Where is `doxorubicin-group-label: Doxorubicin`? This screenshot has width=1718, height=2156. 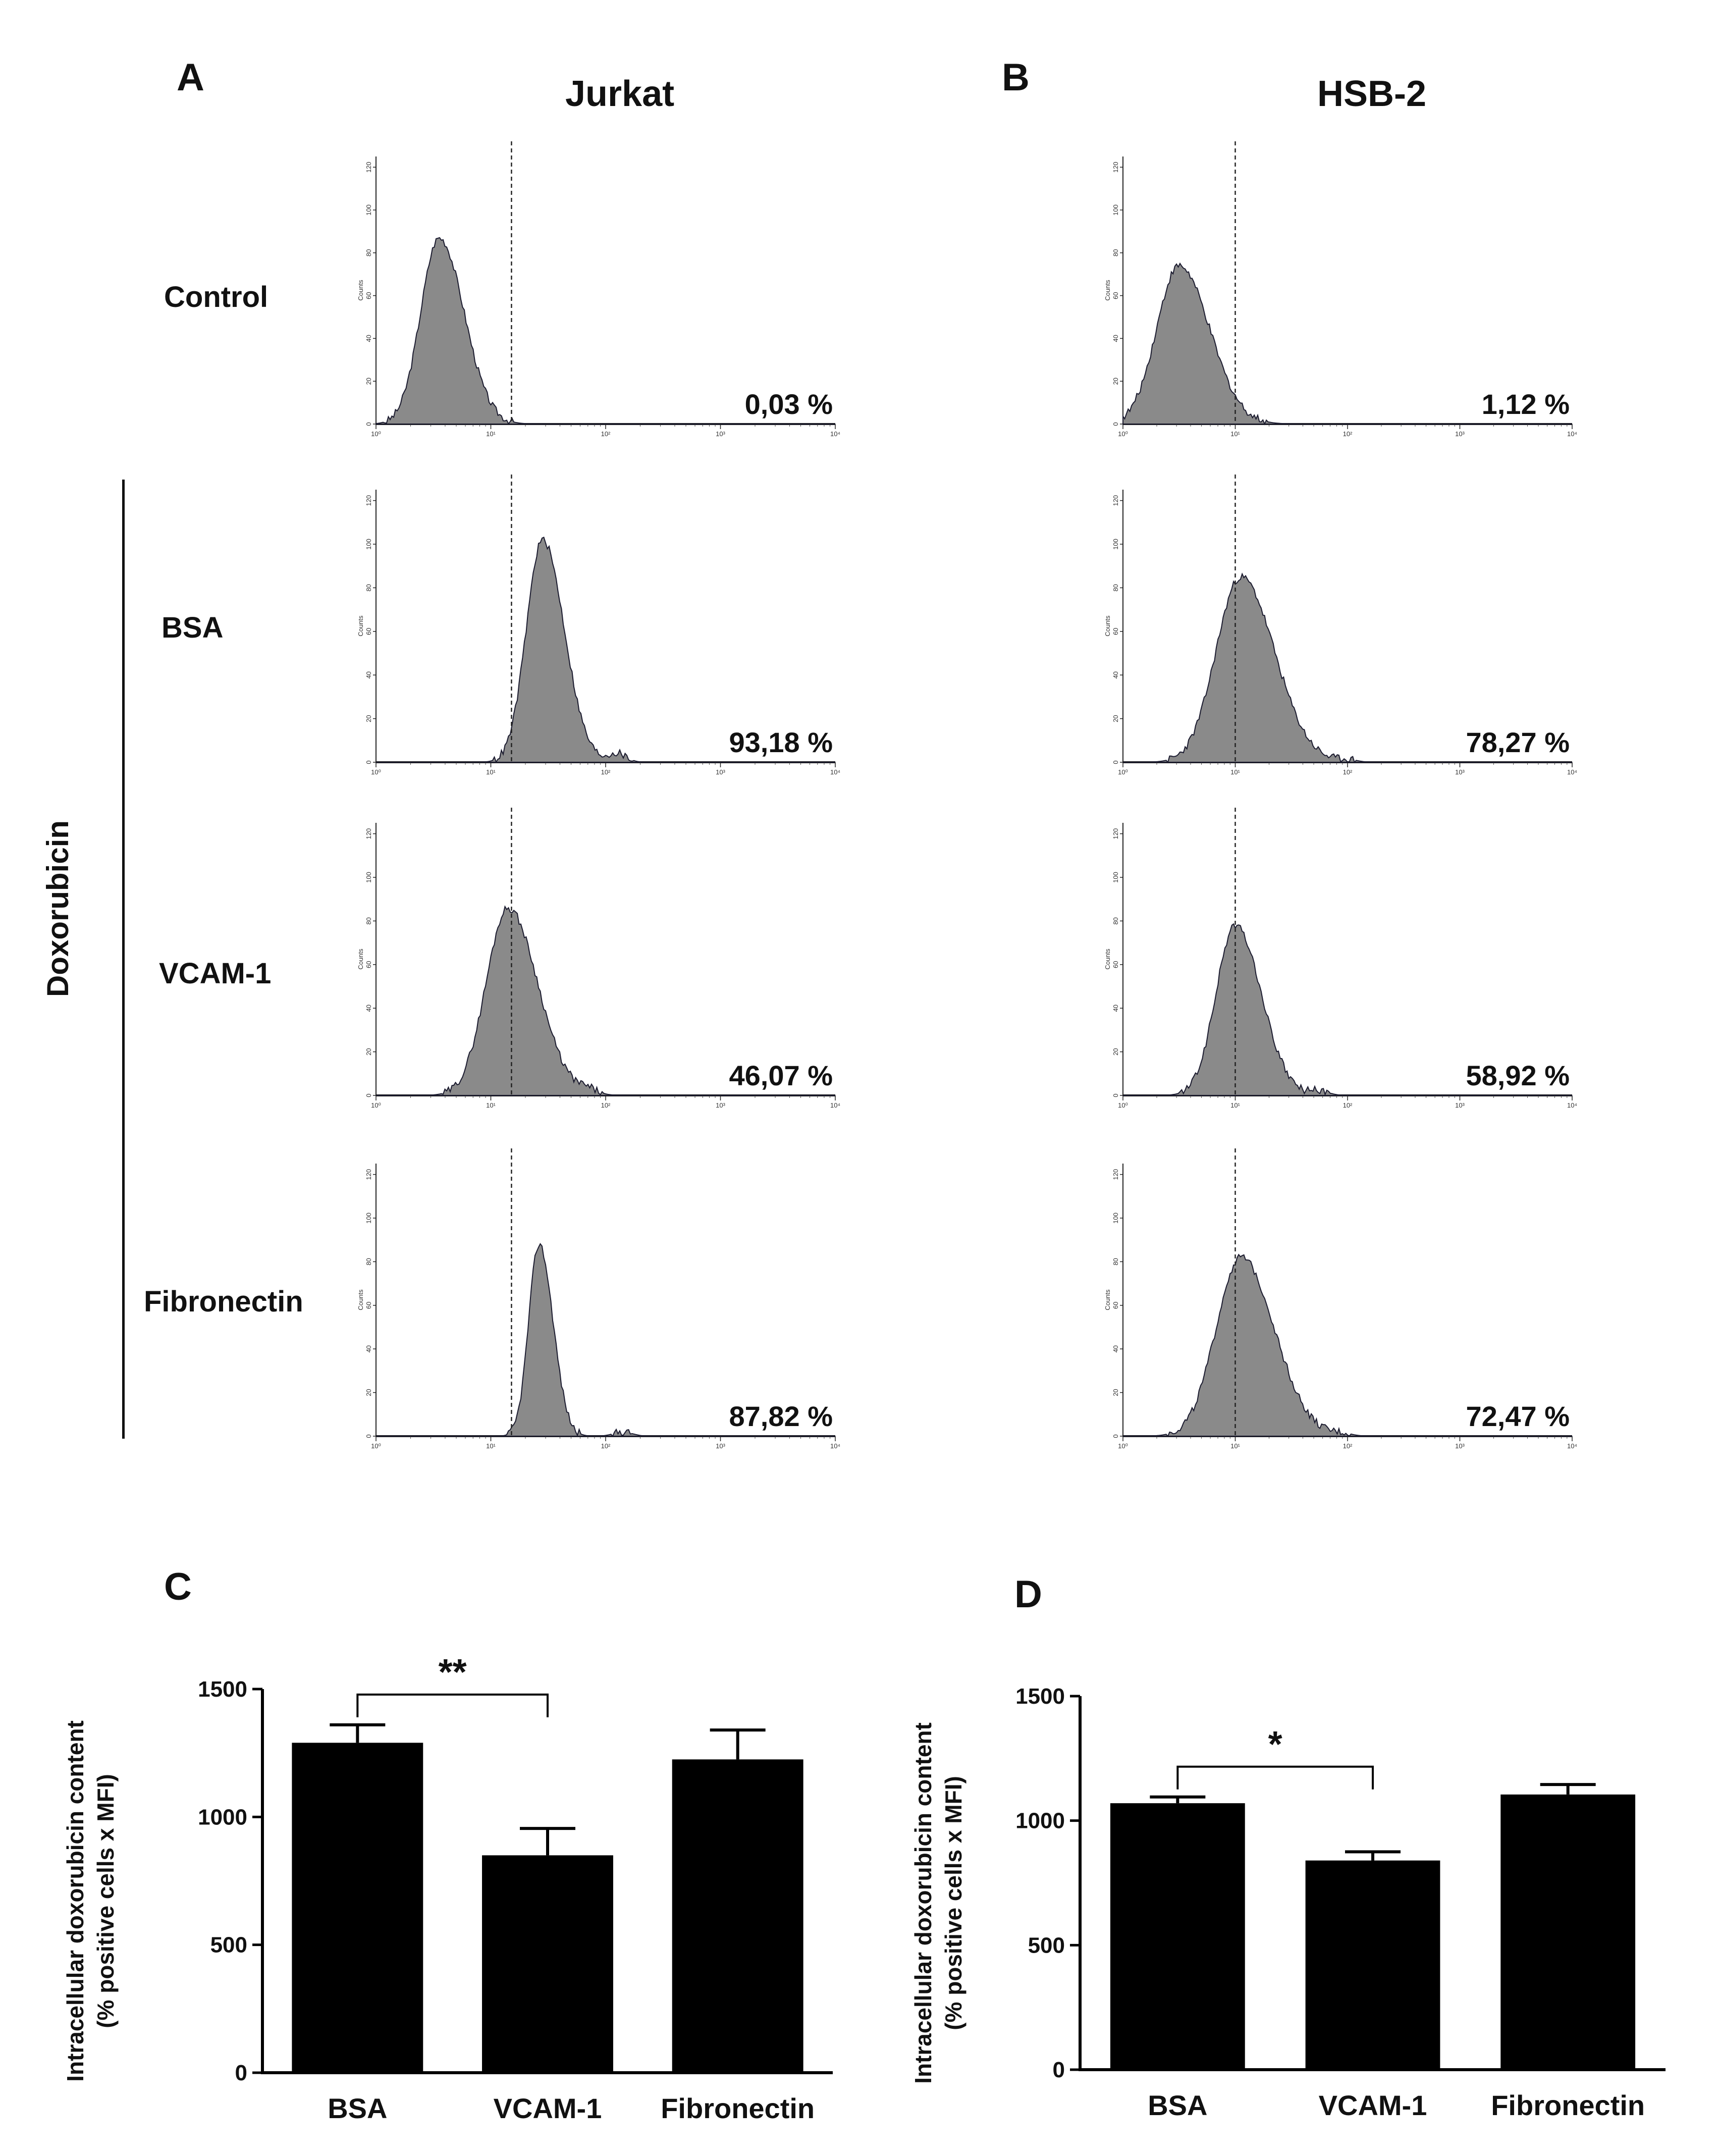 doxorubicin-group-label: Doxorubicin is located at coordinates (58, 908).